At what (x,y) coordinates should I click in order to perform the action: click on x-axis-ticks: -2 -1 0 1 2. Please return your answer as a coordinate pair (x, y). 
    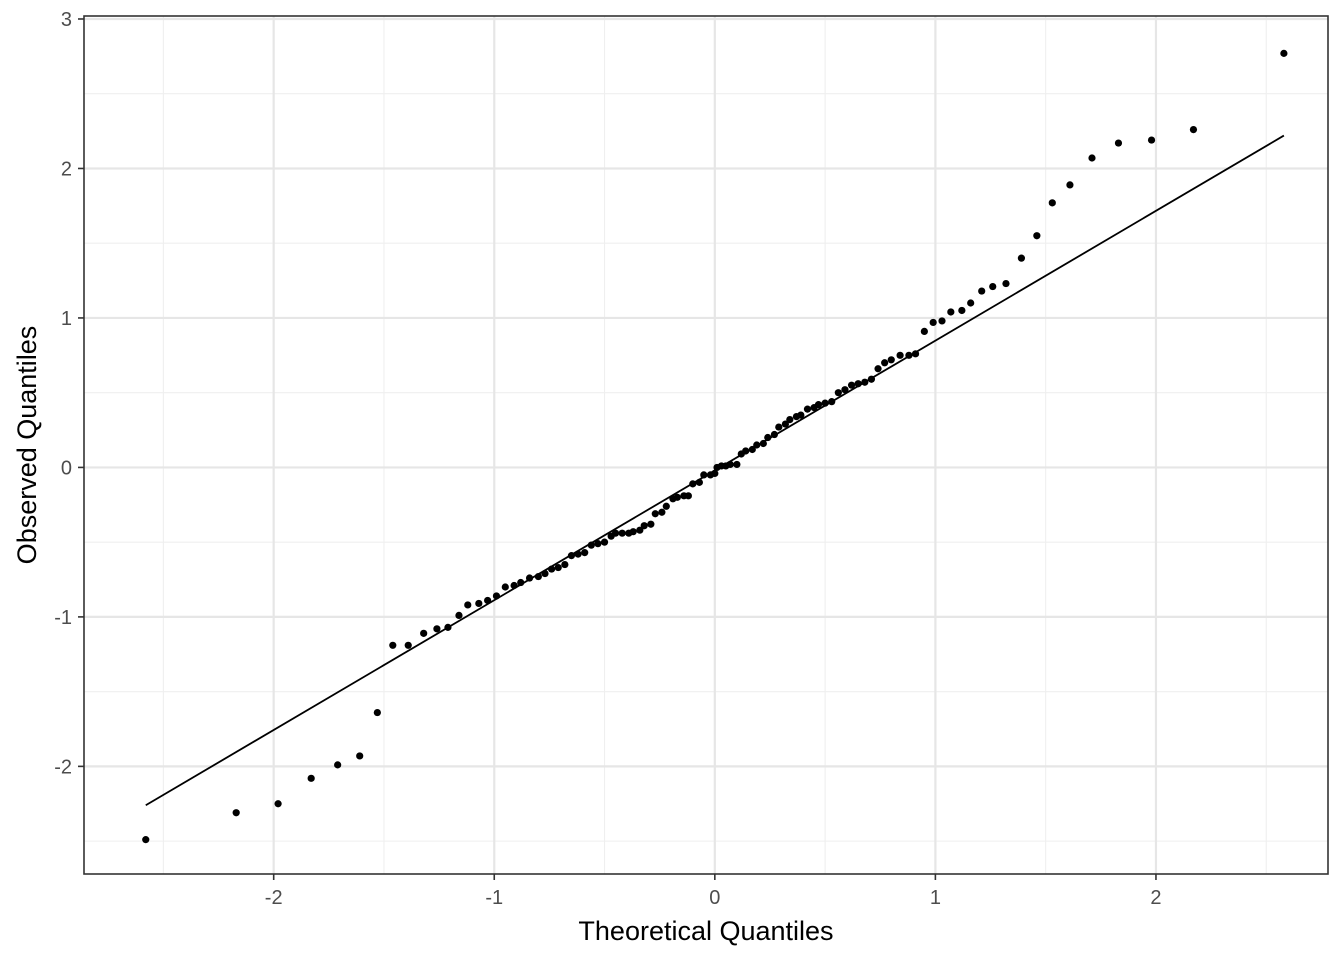
    Looking at the image, I should click on (713, 891).